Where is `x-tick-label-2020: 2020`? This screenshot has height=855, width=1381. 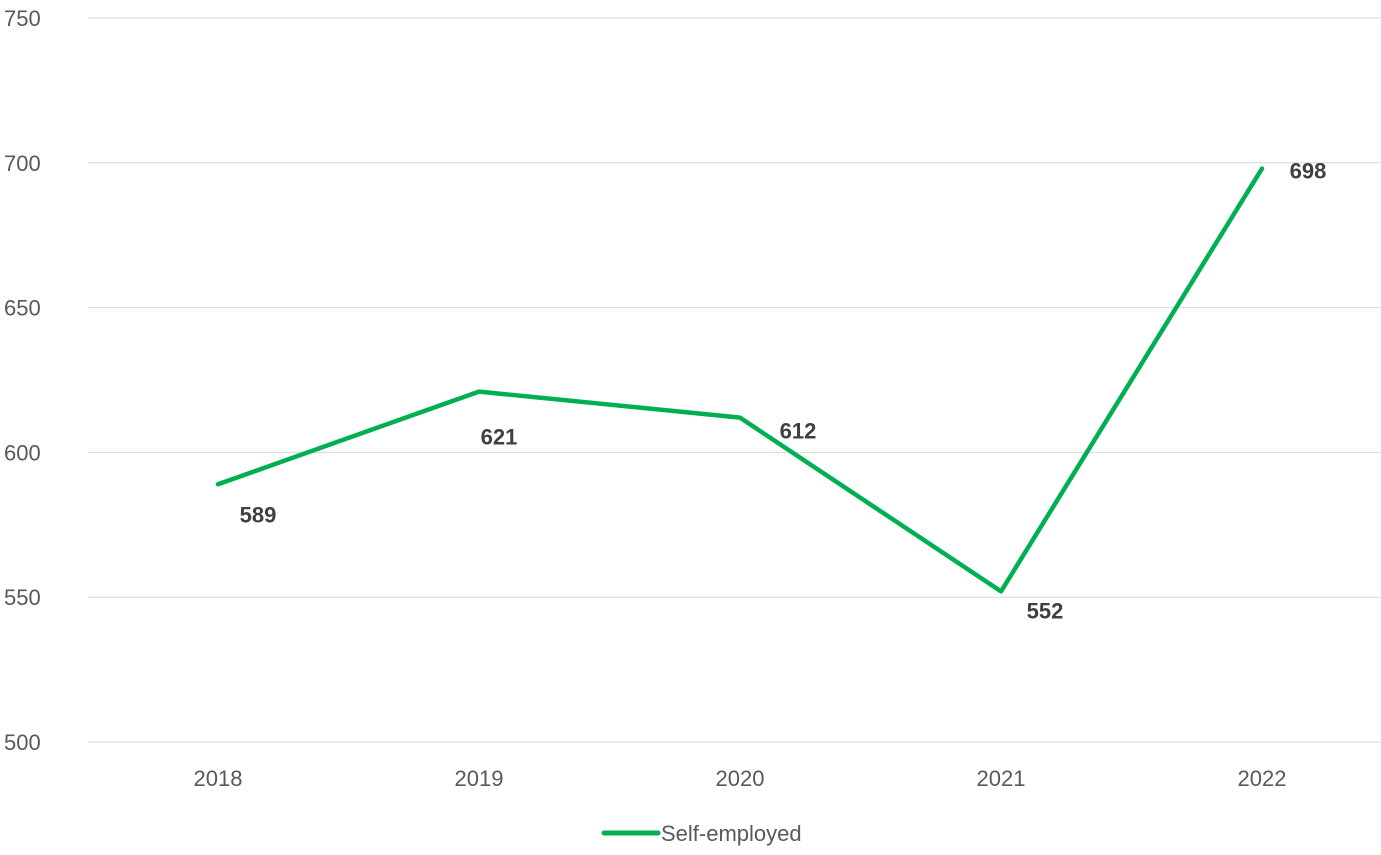 x-tick-label-2020: 2020 is located at coordinates (740, 778).